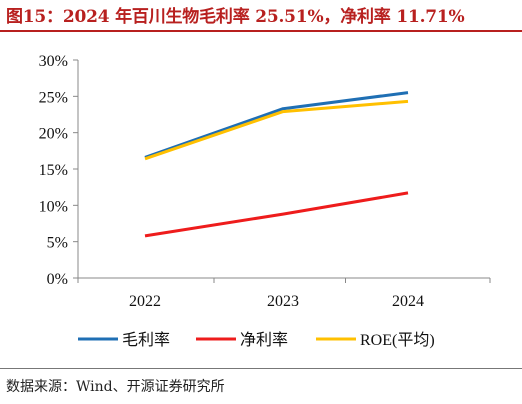 The width and height of the screenshot is (522, 404). Describe the element at coordinates (57, 243) in the screenshot. I see `y-tick-label: 5%` at that location.